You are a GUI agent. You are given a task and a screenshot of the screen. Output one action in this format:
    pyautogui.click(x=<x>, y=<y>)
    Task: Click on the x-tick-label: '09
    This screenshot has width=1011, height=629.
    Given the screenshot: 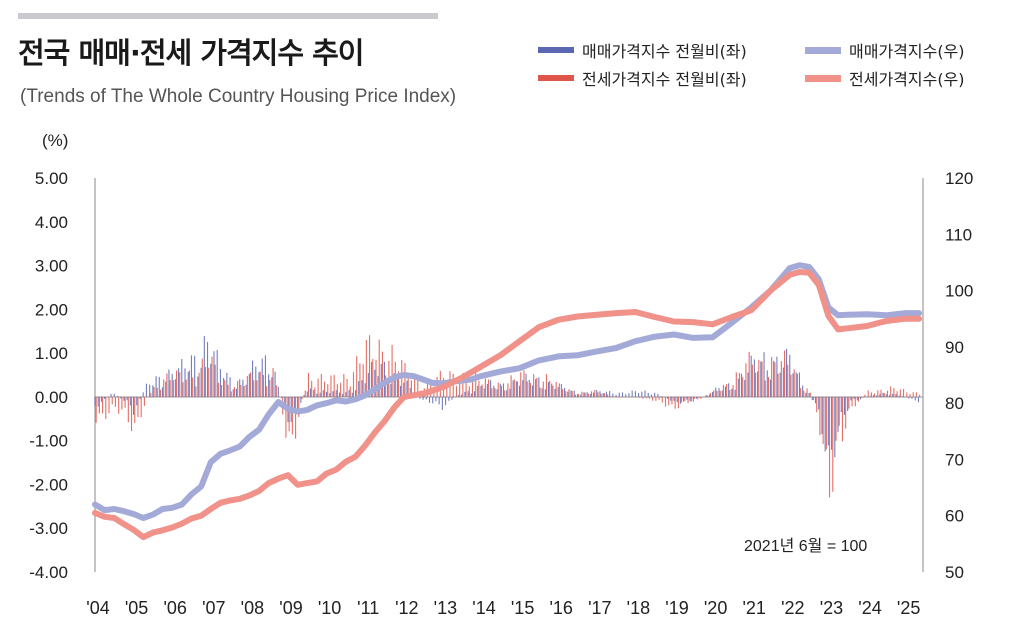 What is the action you would take?
    pyautogui.click(x=290, y=608)
    